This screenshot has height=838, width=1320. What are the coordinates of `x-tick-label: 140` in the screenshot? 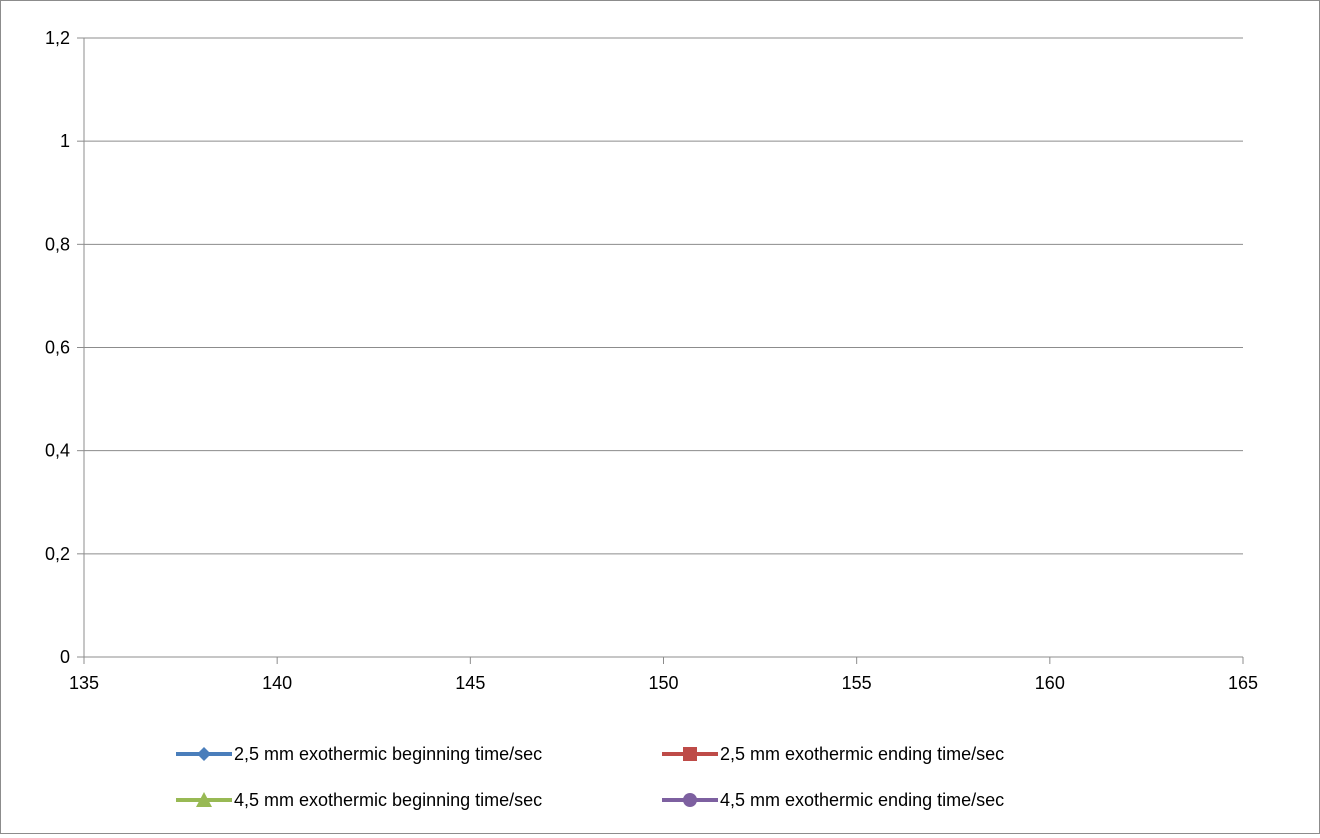 It's located at (277, 683).